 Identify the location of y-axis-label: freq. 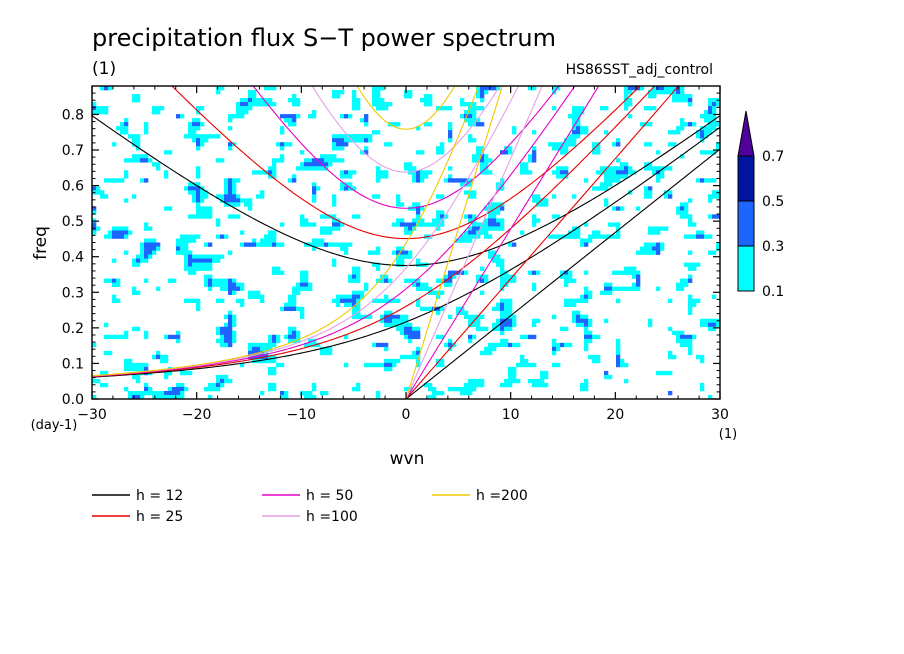
(41, 243).